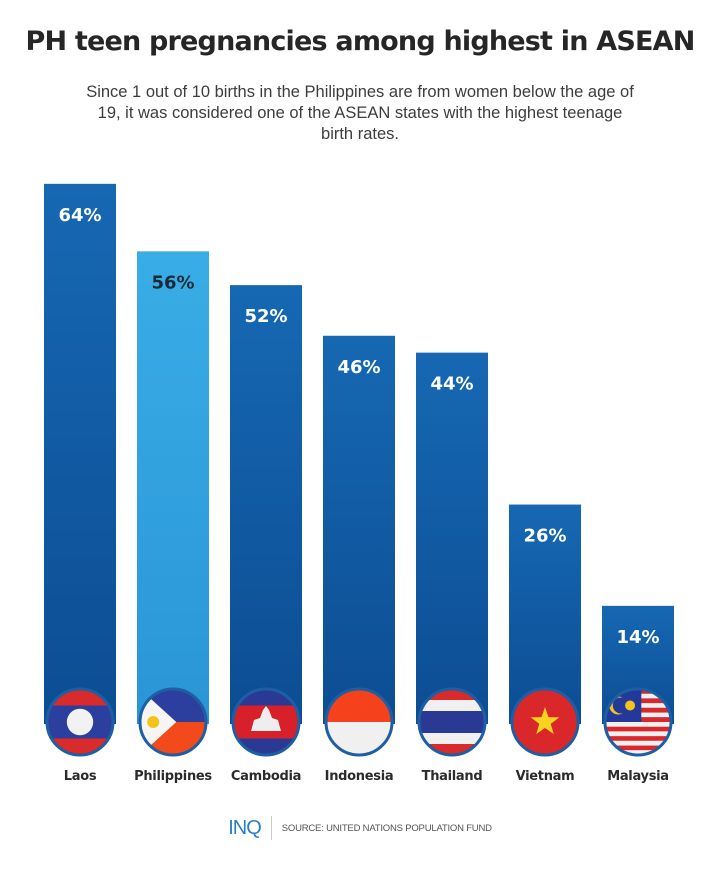 Image resolution: width=720 pixels, height=872 pixels. I want to click on value-label: 64%, so click(79, 215).